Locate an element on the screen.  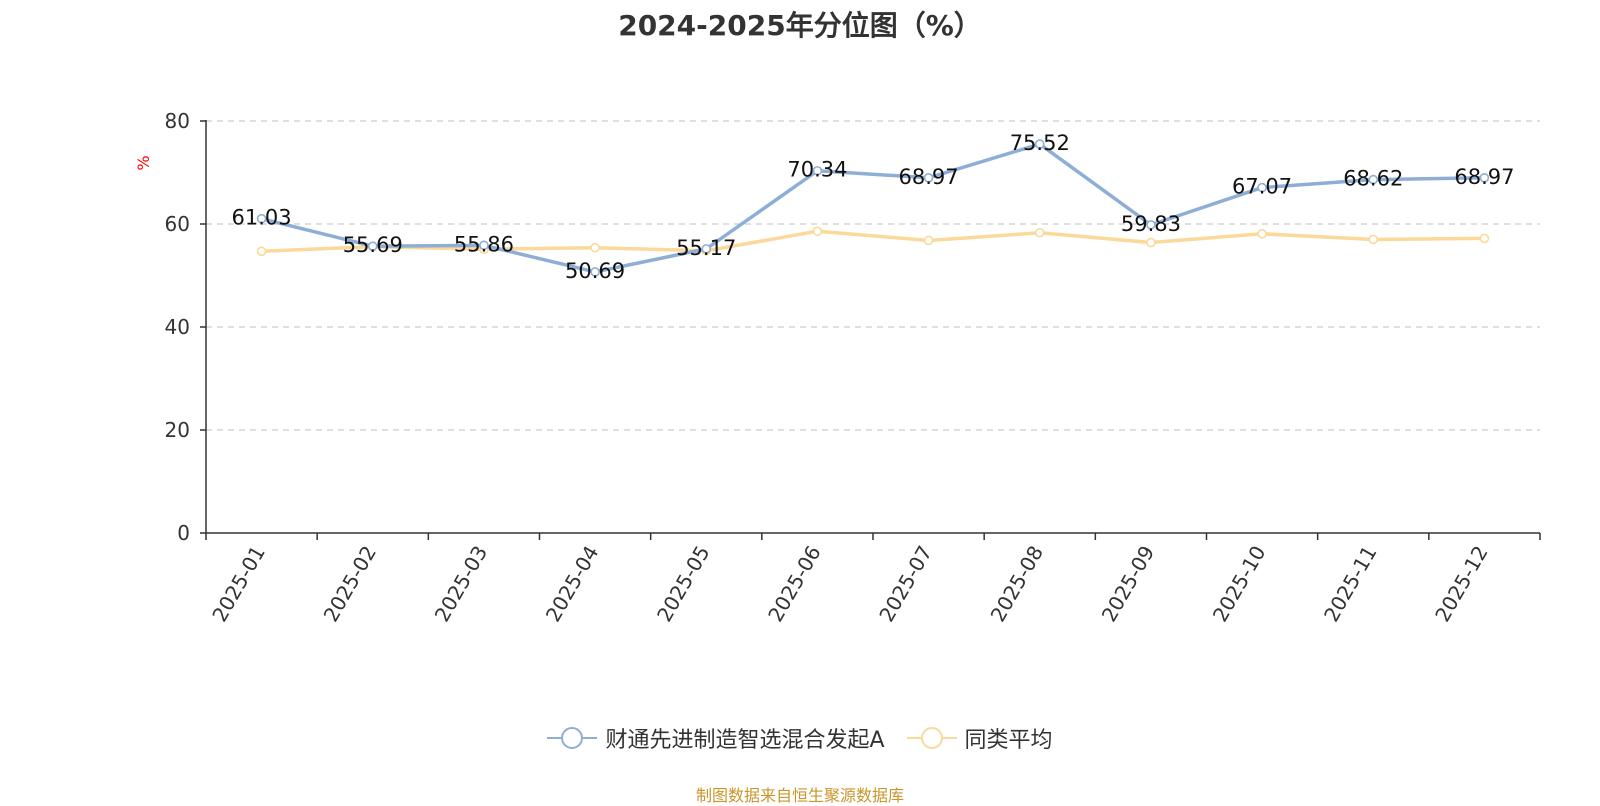
x-tick-label: 2025-07 is located at coordinates (905, 584).